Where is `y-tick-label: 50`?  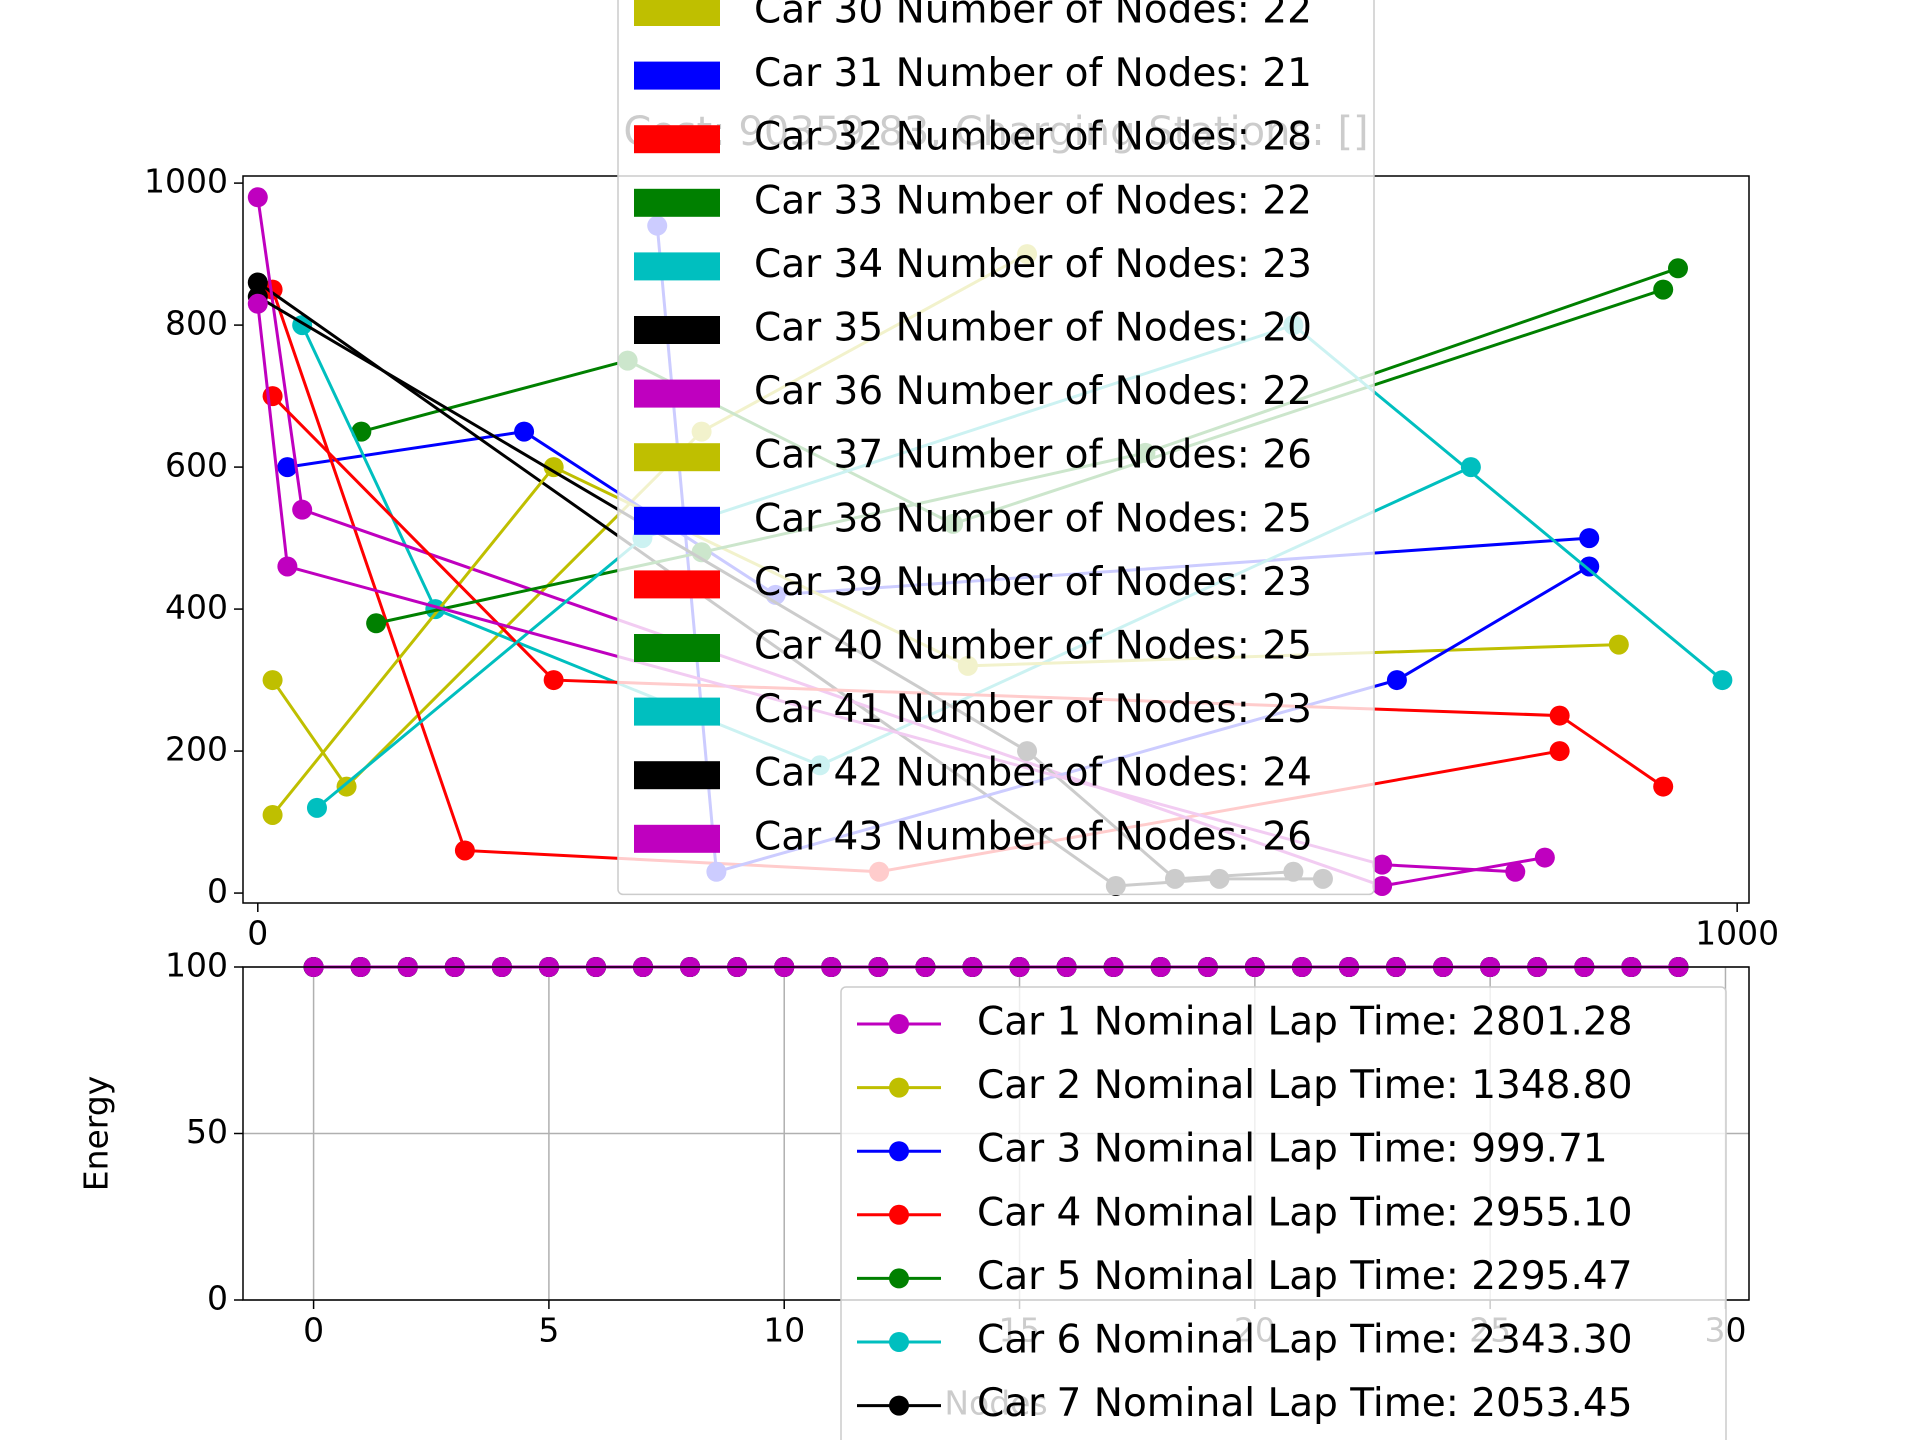 y-tick-label: 50 is located at coordinates (207, 1131).